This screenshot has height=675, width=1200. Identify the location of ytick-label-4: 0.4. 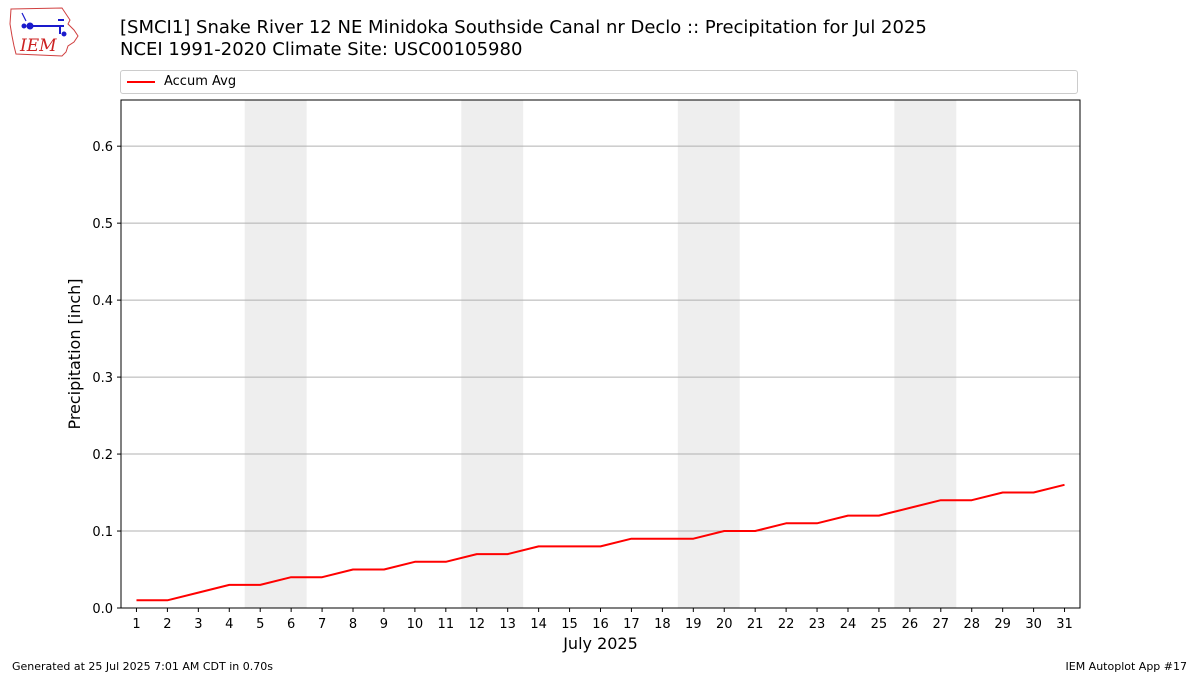
(102, 301).